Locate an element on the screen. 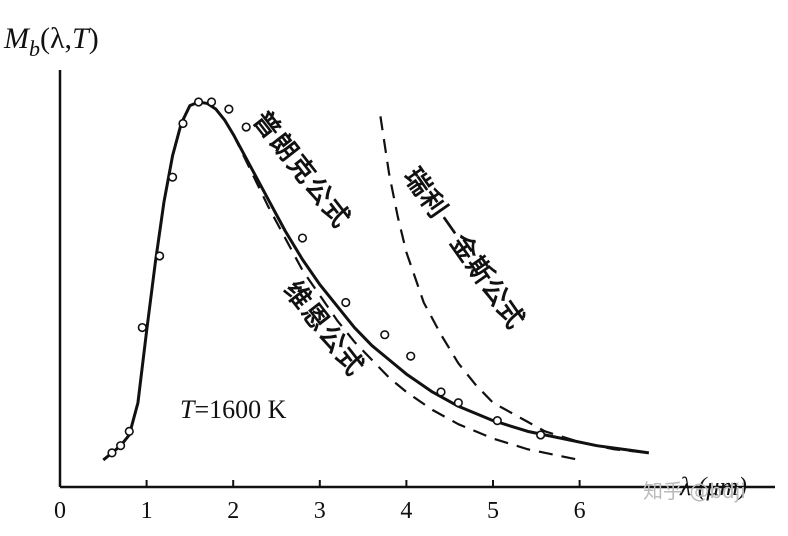 This screenshot has height=536, width=788. x-ticks: 0 1 2 3 4 5 6 is located at coordinates (320, 502).